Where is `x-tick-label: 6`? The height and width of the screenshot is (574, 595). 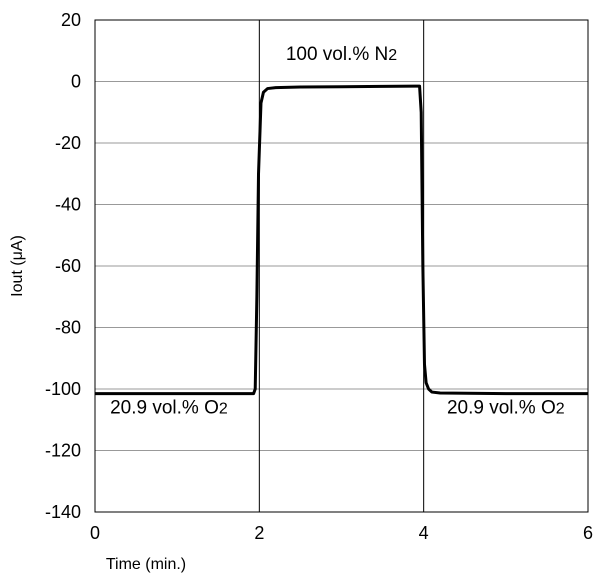
x-tick-label: 6 is located at coordinates (588, 533).